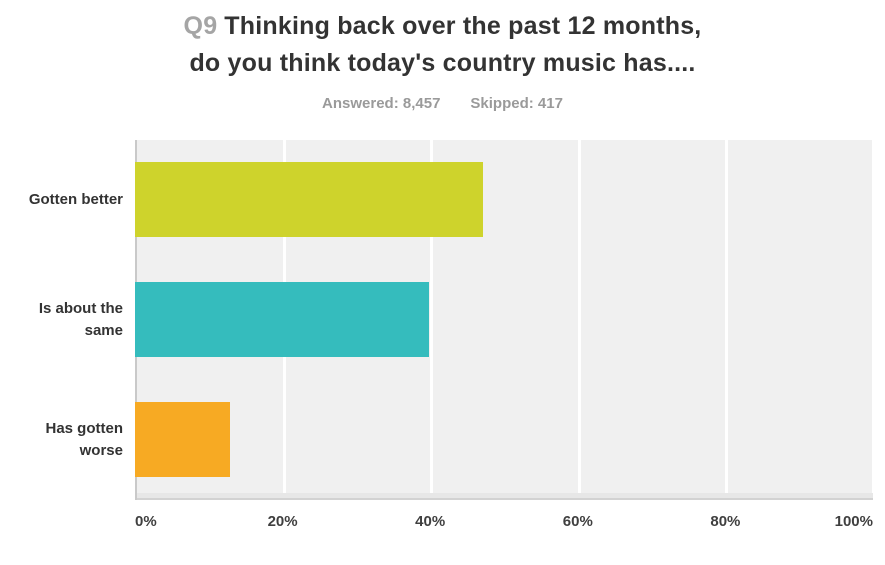 Image resolution: width=885 pixels, height=565 pixels. What do you see at coordinates (725, 521) in the screenshot?
I see `x-tick-label: 80%` at bounding box center [725, 521].